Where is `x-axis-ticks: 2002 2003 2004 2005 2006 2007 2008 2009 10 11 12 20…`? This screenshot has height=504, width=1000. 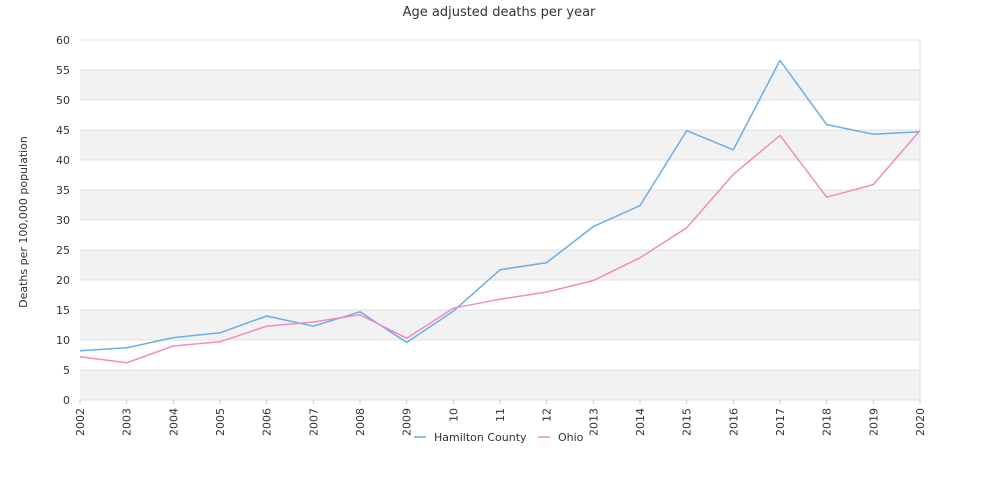
x-axis-ticks: 2002 2003 2004 2005 2006 2007 2008 2009 10 11 12 20… is located at coordinates (500, 418).